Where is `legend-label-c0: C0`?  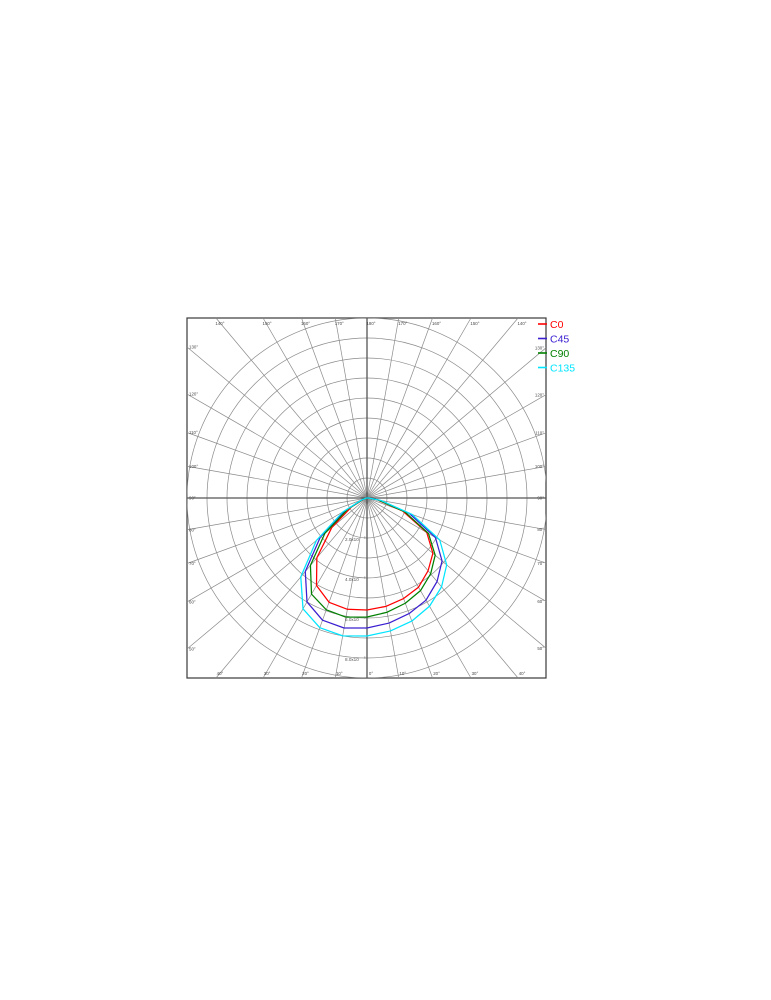
legend-label-c0: C0 is located at coordinates (557, 325).